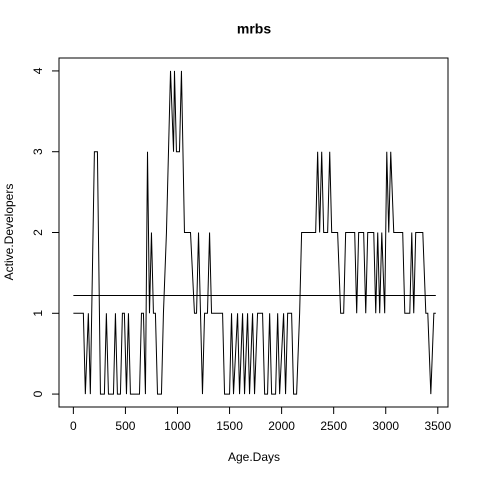 The height and width of the screenshot is (480, 480). Describe the element at coordinates (437, 426) in the screenshot. I see `x-tick-label: 3500` at that location.